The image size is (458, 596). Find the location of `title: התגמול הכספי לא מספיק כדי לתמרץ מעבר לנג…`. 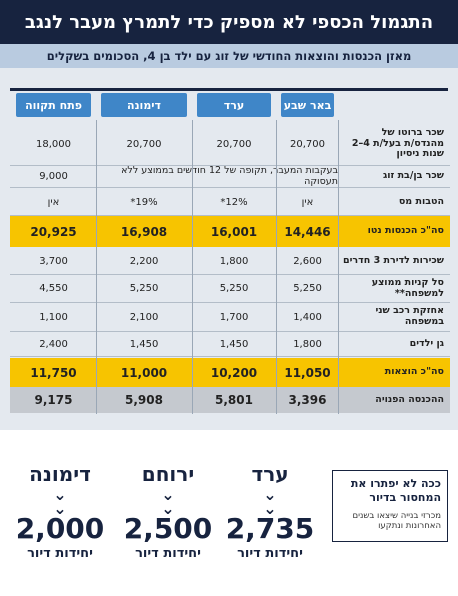

title: התגמול הכספי לא מספיק כדי לתמרץ מעבר לנג… is located at coordinates (229, 22).